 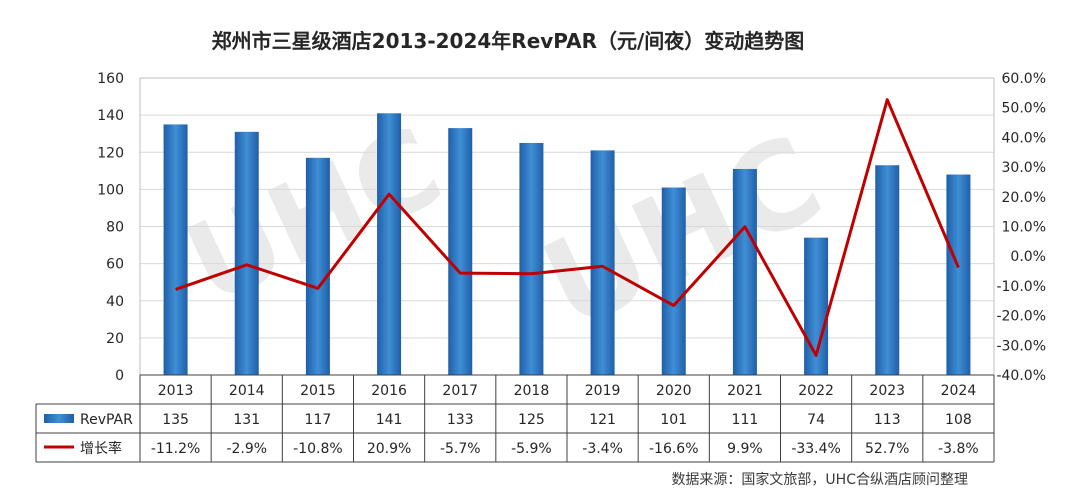 What do you see at coordinates (389, 449) in the screenshot?
I see `table-cell: 20.9%` at bounding box center [389, 449].